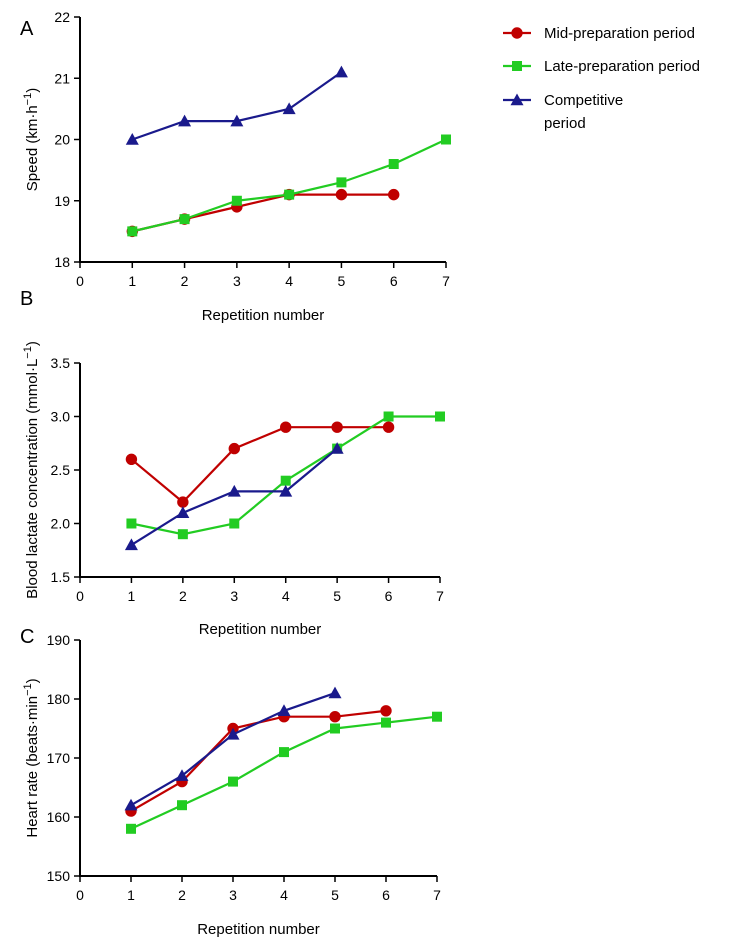  I want to click on y-tick-label: 1.5, so click(61, 577).